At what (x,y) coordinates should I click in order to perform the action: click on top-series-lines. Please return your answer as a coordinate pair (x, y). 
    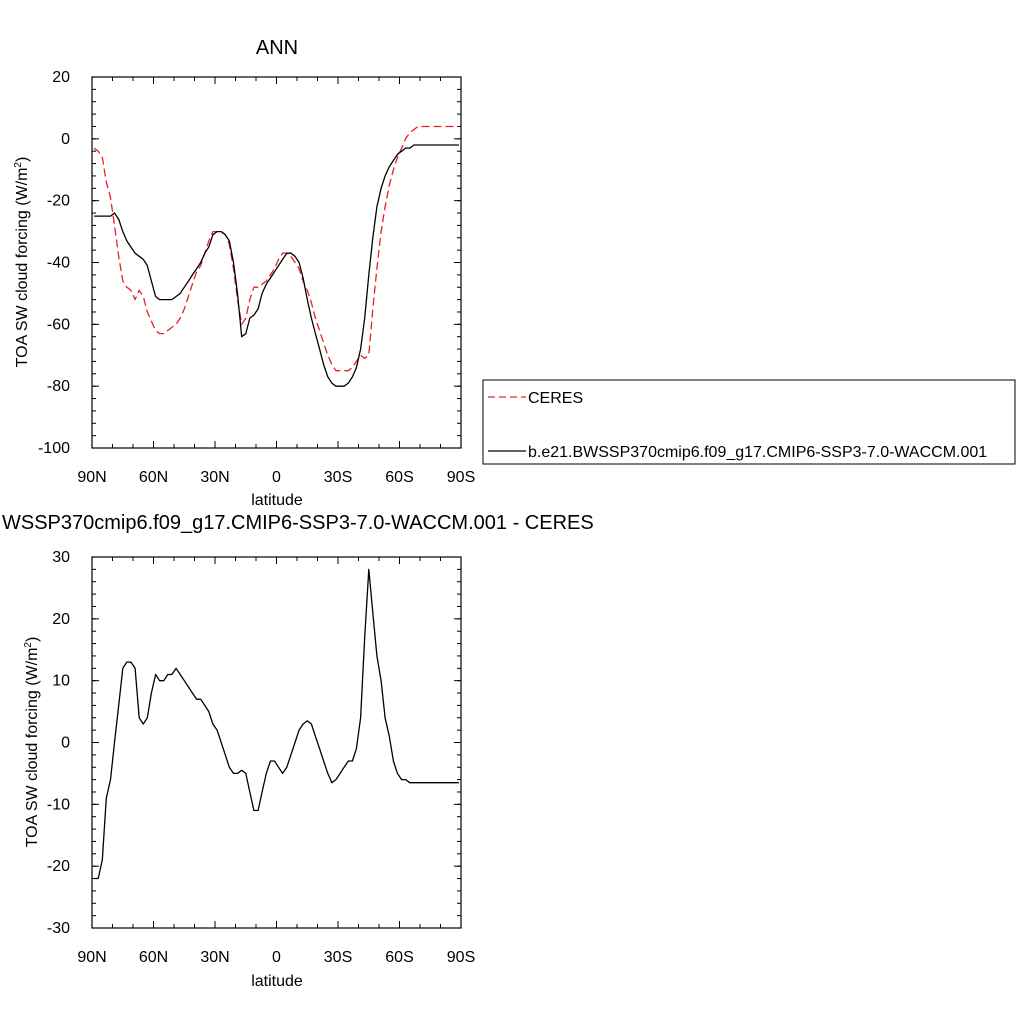
    Looking at the image, I should click on (276, 256).